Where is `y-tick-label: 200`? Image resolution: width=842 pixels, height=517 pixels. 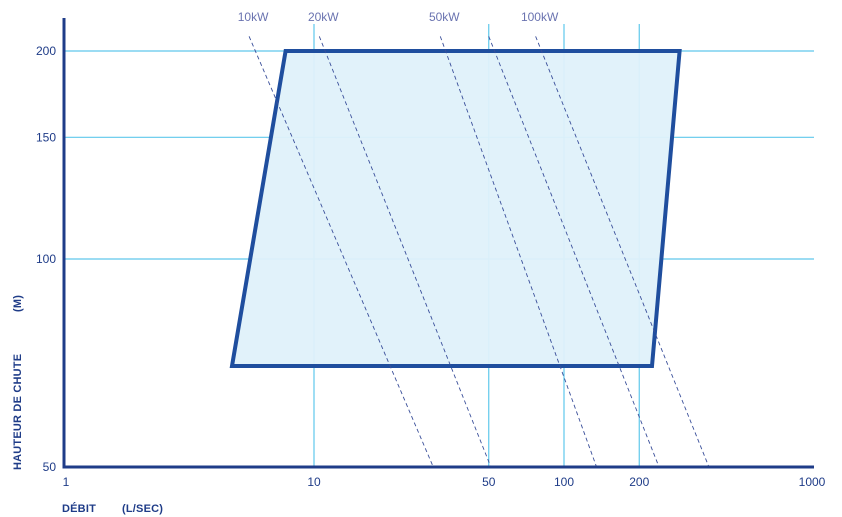 y-tick-label: 200 is located at coordinates (46, 51).